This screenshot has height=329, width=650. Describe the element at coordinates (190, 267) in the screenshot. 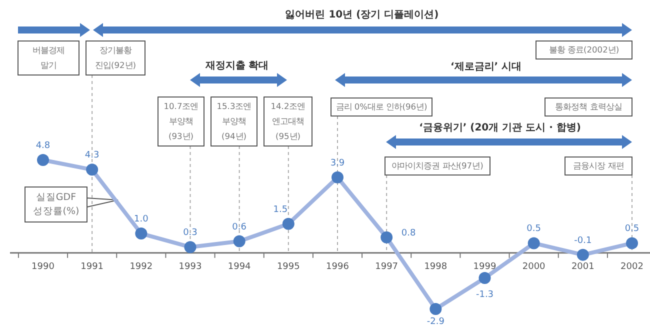

I see `x-tick-label: 1993` at that location.